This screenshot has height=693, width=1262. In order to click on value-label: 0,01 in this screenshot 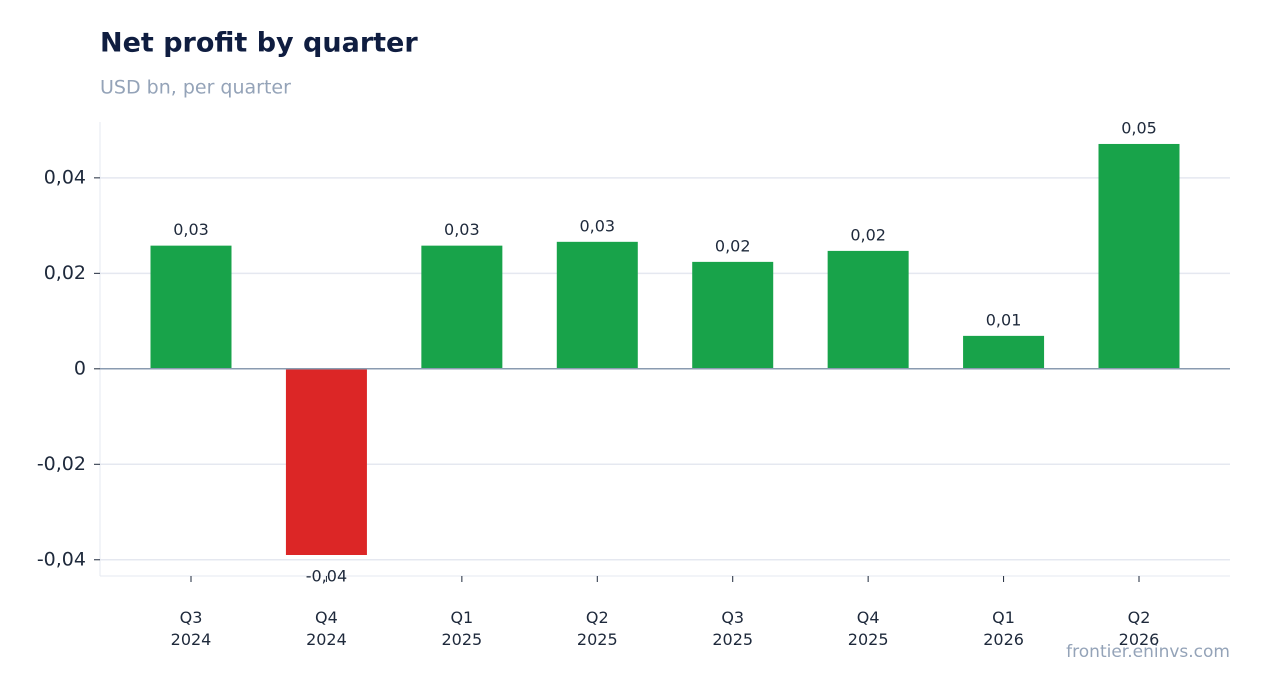, I will do `click(1004, 319)`.